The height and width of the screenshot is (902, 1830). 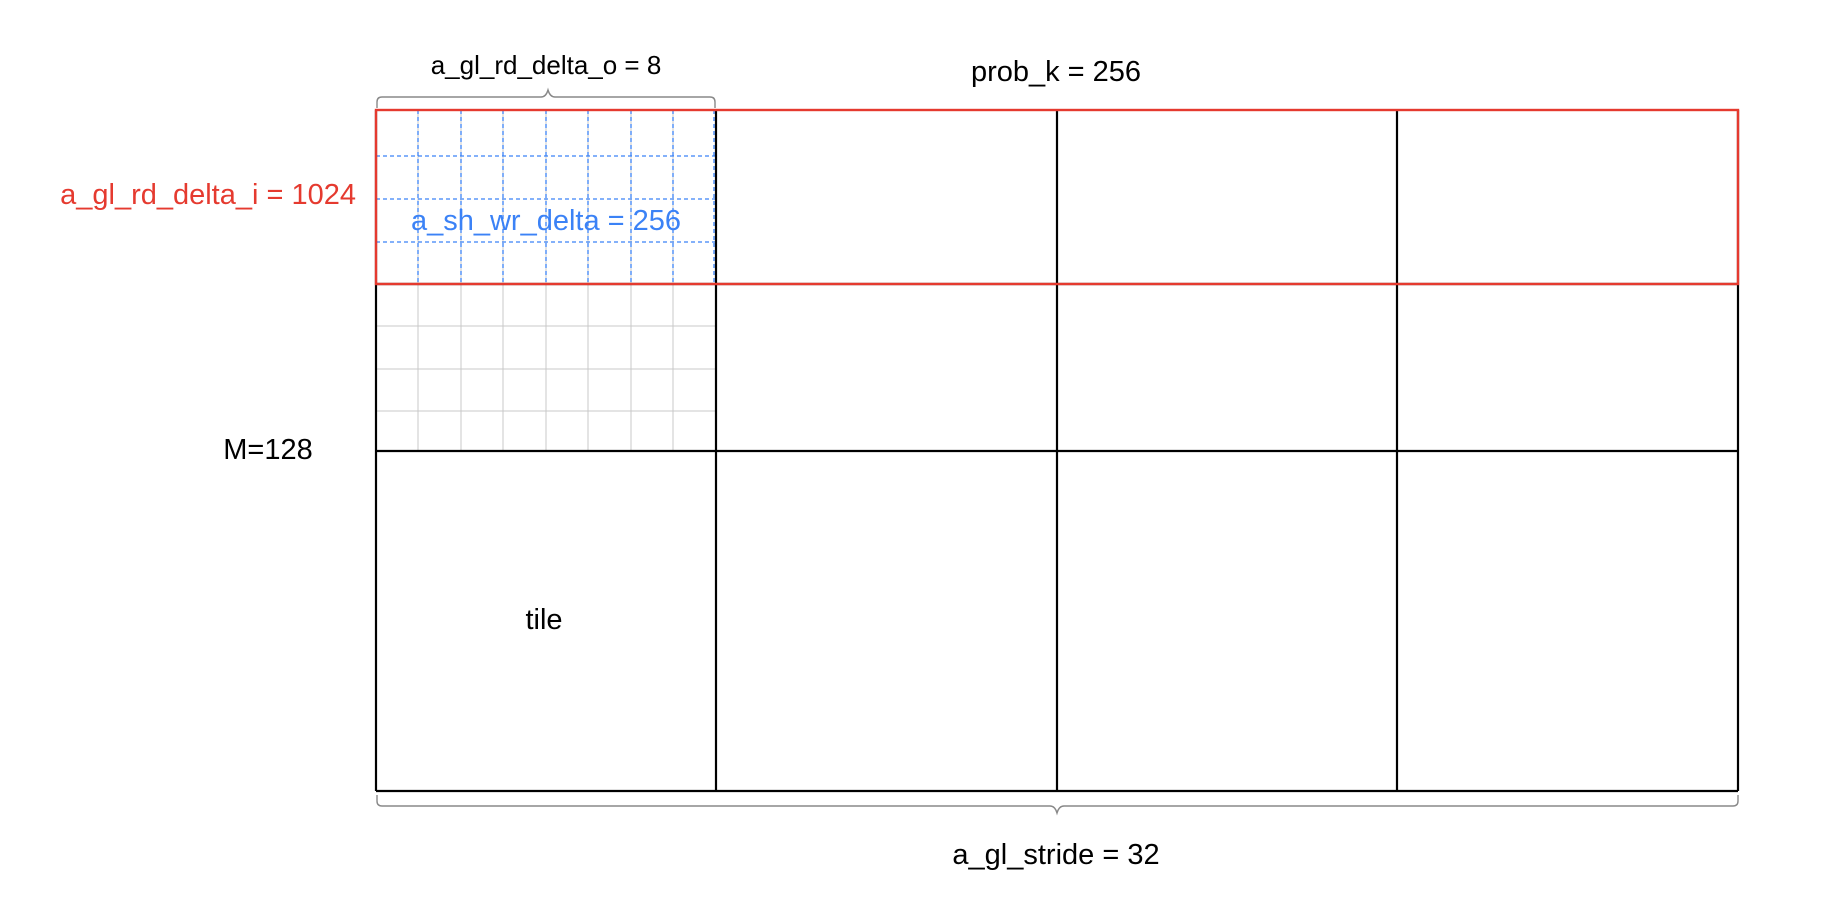 I want to click on tile-label: tile, so click(x=543, y=620).